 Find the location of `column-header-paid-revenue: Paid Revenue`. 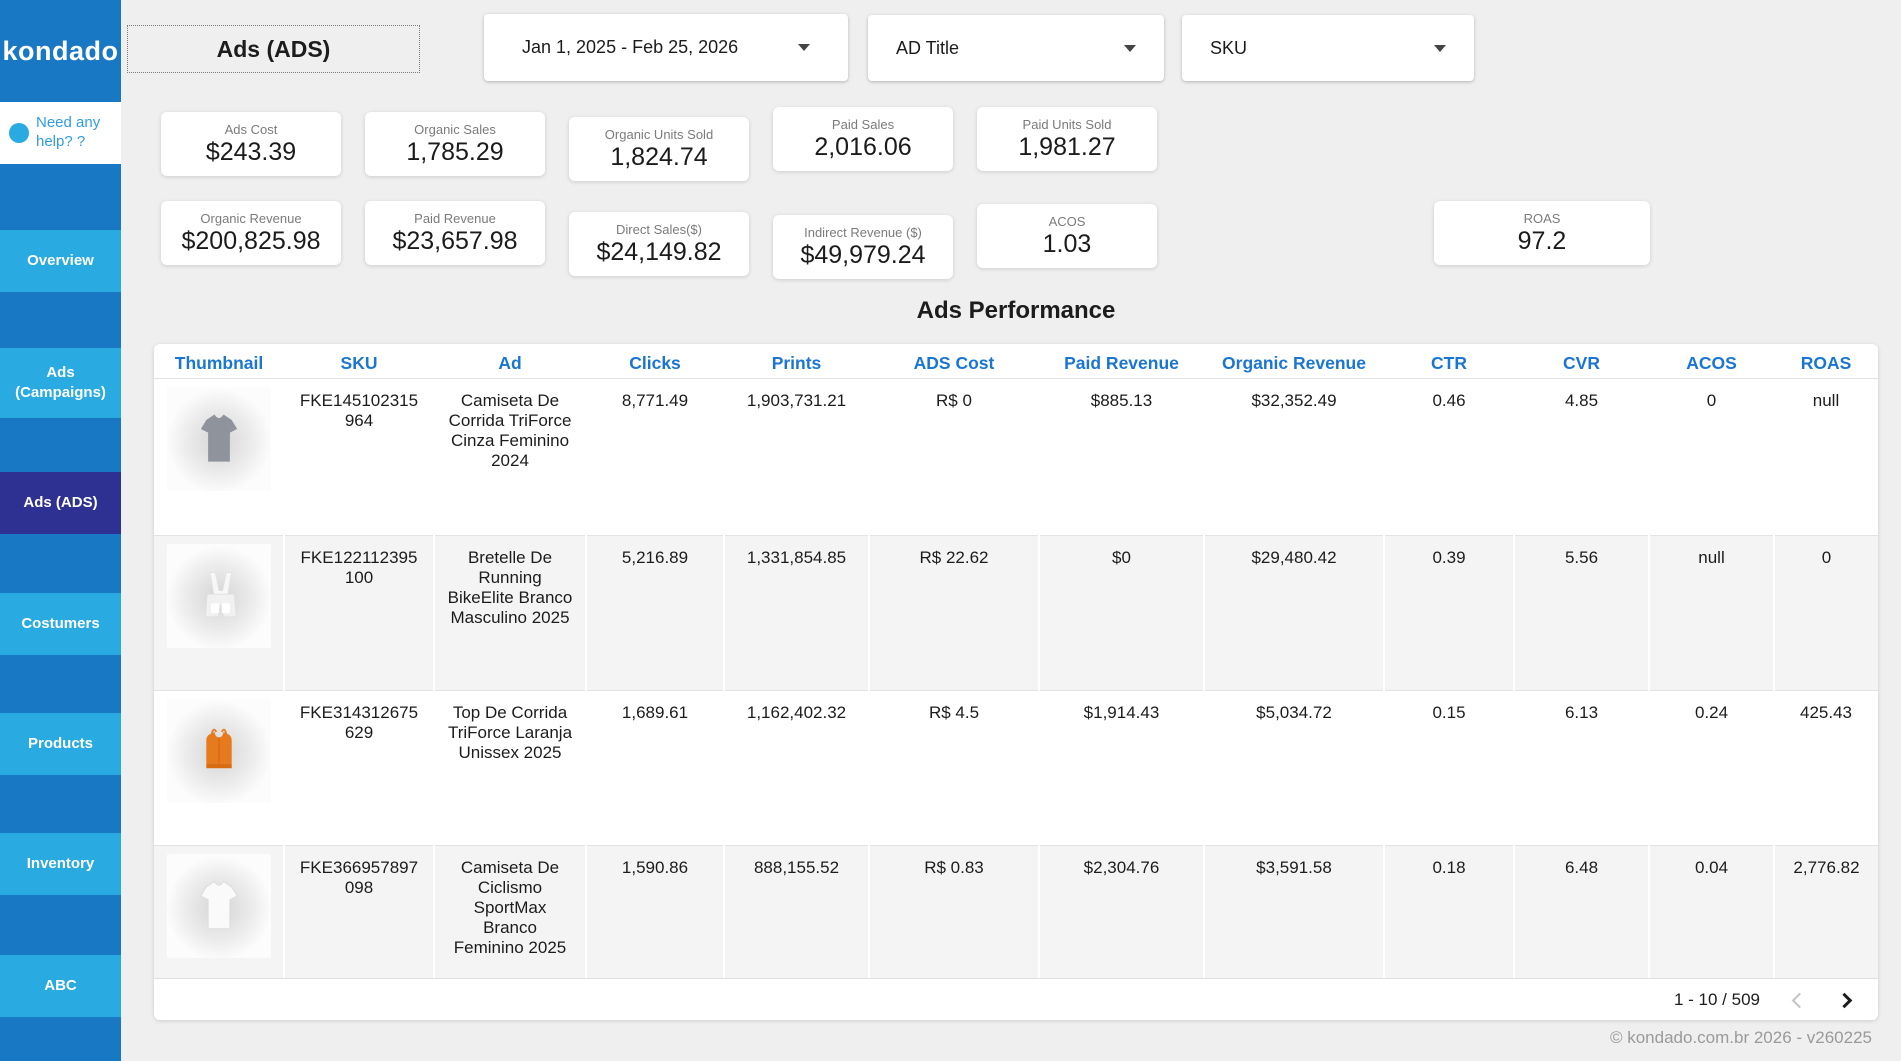

column-header-paid-revenue: Paid Revenue is located at coordinates (1121, 363).